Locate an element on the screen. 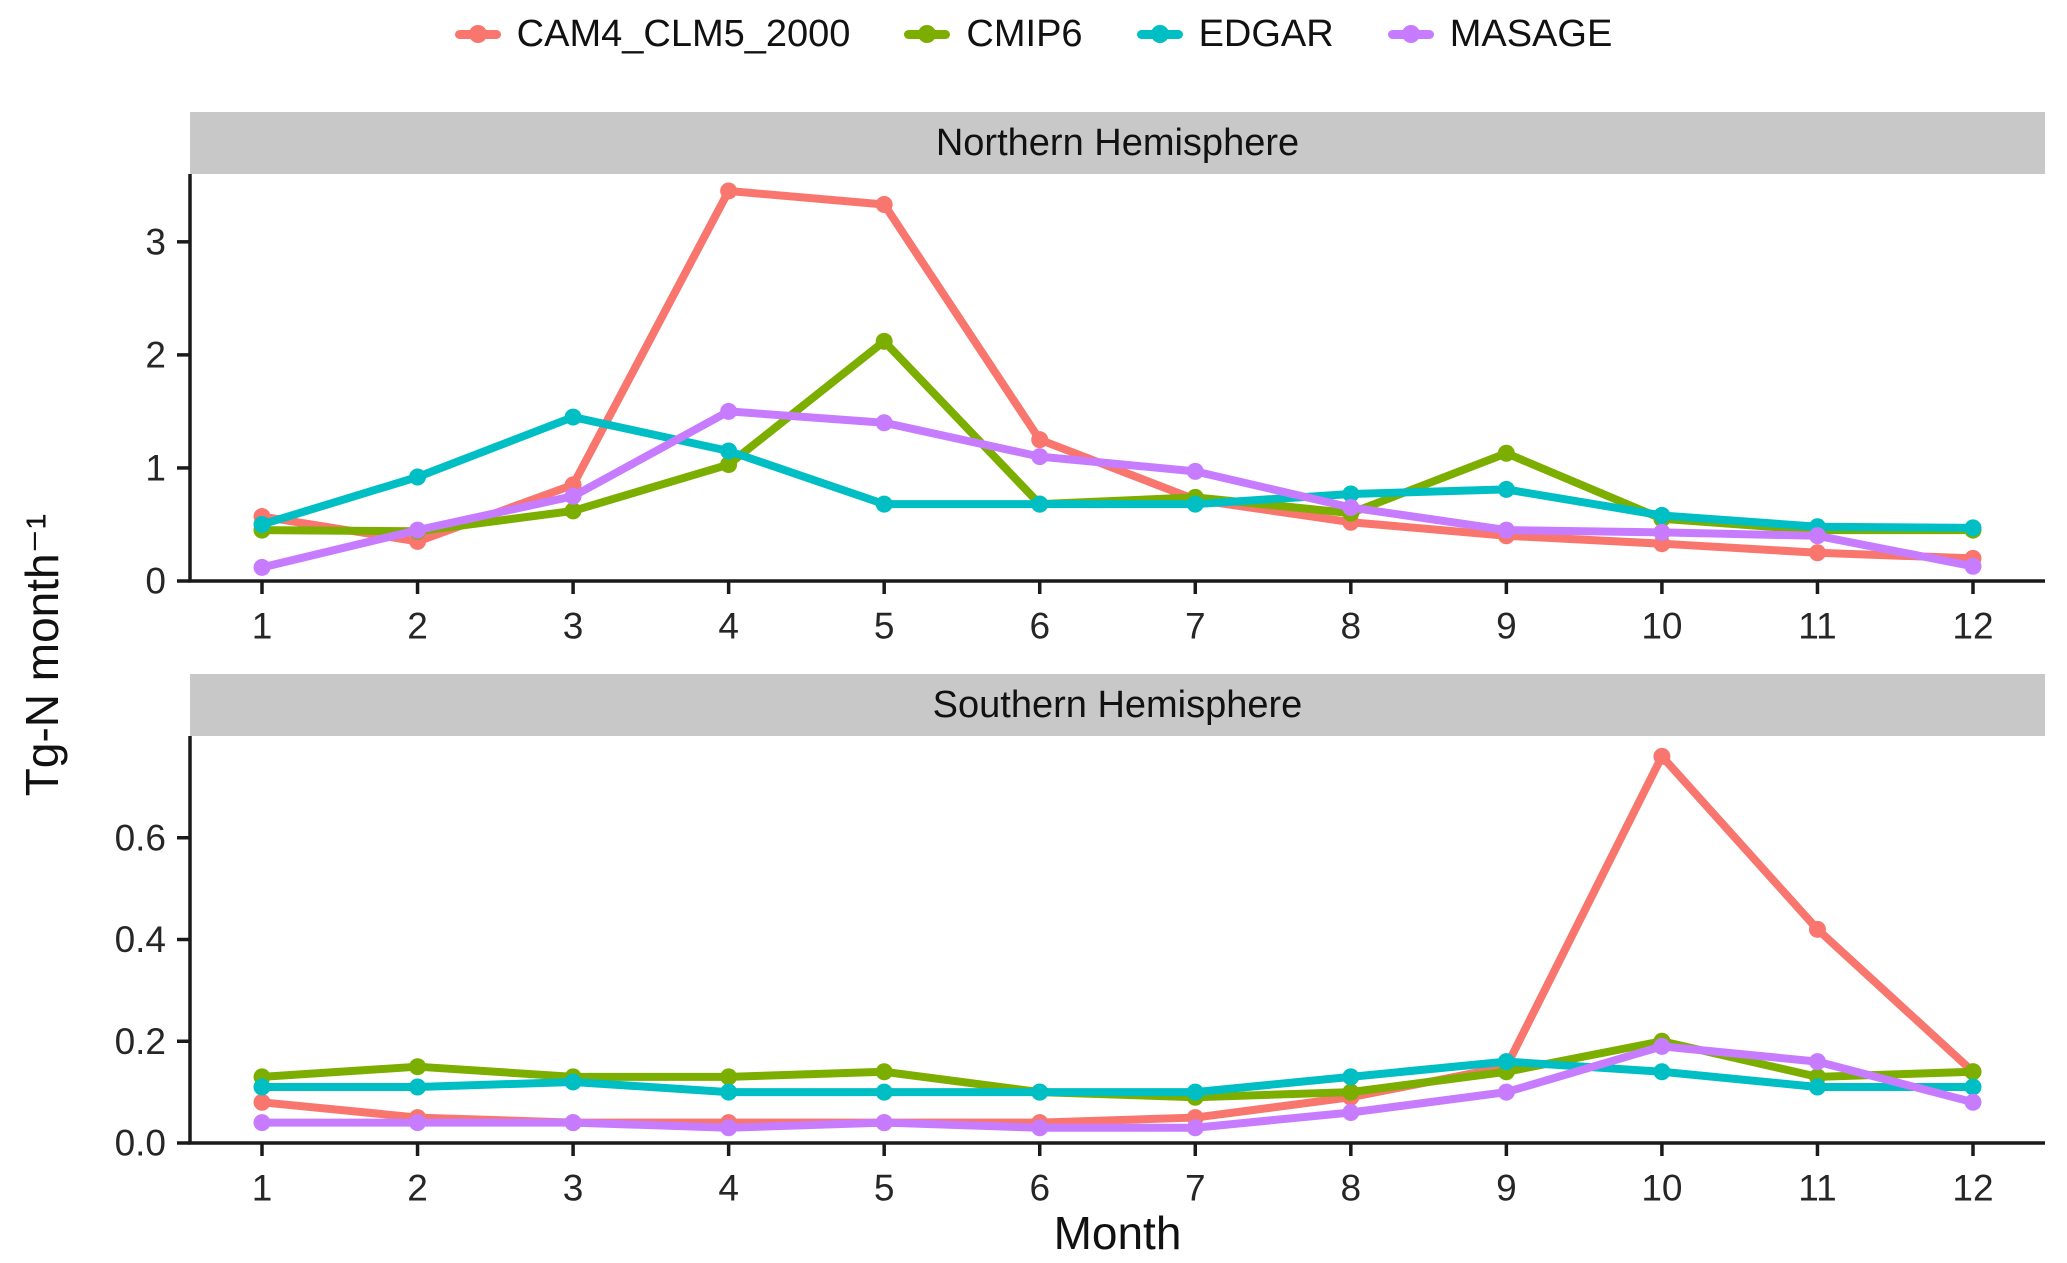 The image size is (2067, 1263). legend-item-masage: MASAGE is located at coordinates (1500, 34).